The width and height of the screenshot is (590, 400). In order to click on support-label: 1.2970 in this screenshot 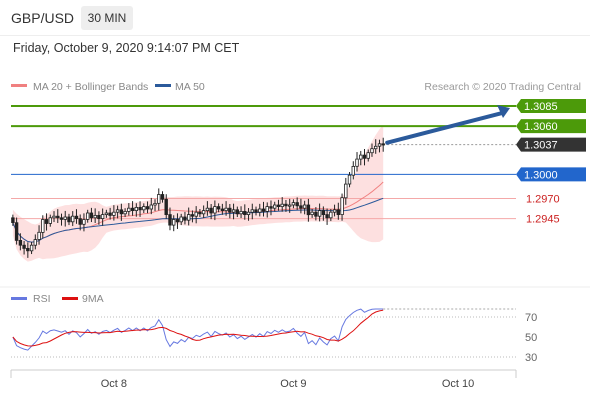, I will do `click(543, 200)`.